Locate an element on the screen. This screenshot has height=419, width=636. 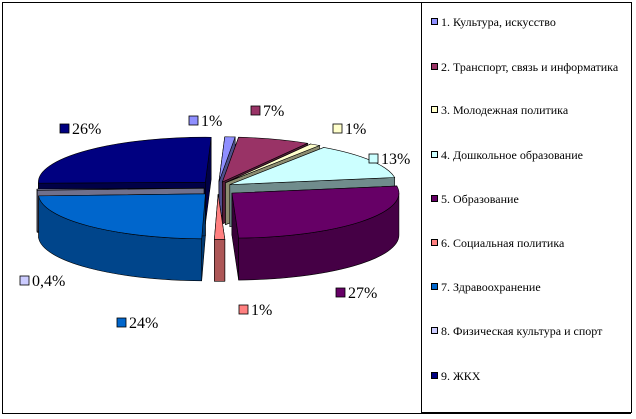
legend-item-3: 3. Молодежная политика is located at coordinates (530, 110).